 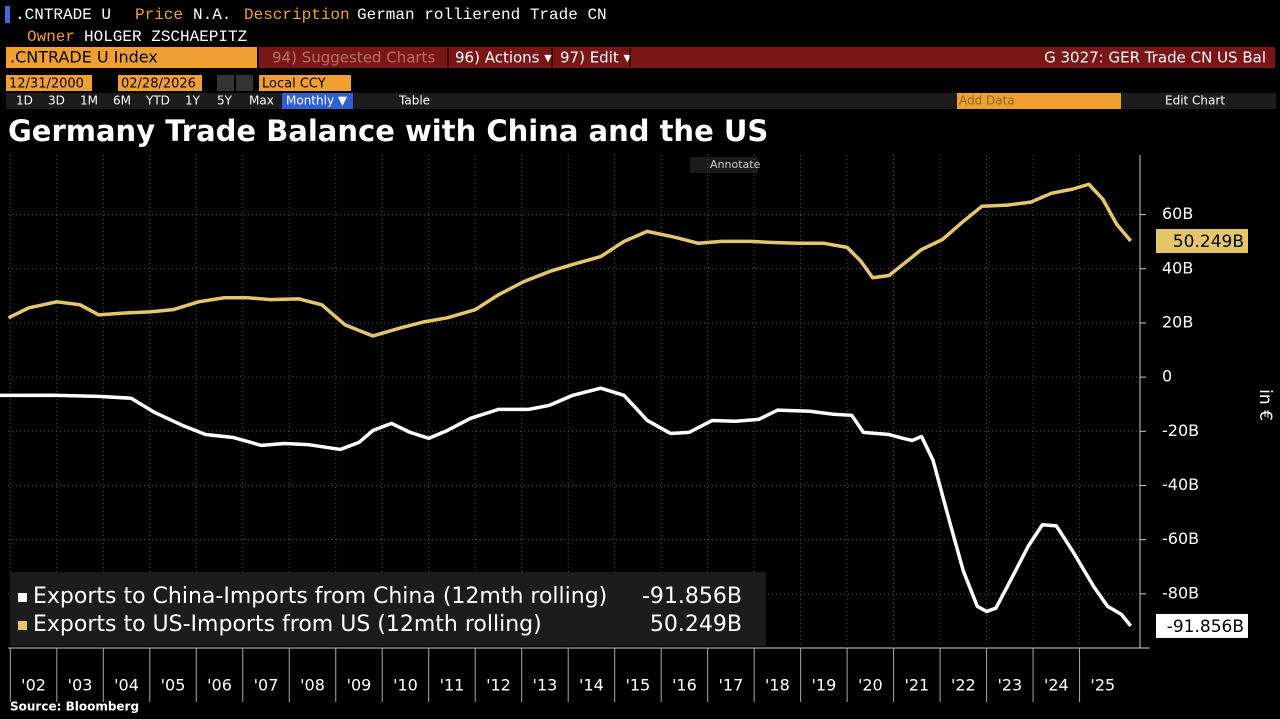 I want to click on y-tick-label: 20B, so click(x=1177, y=321).